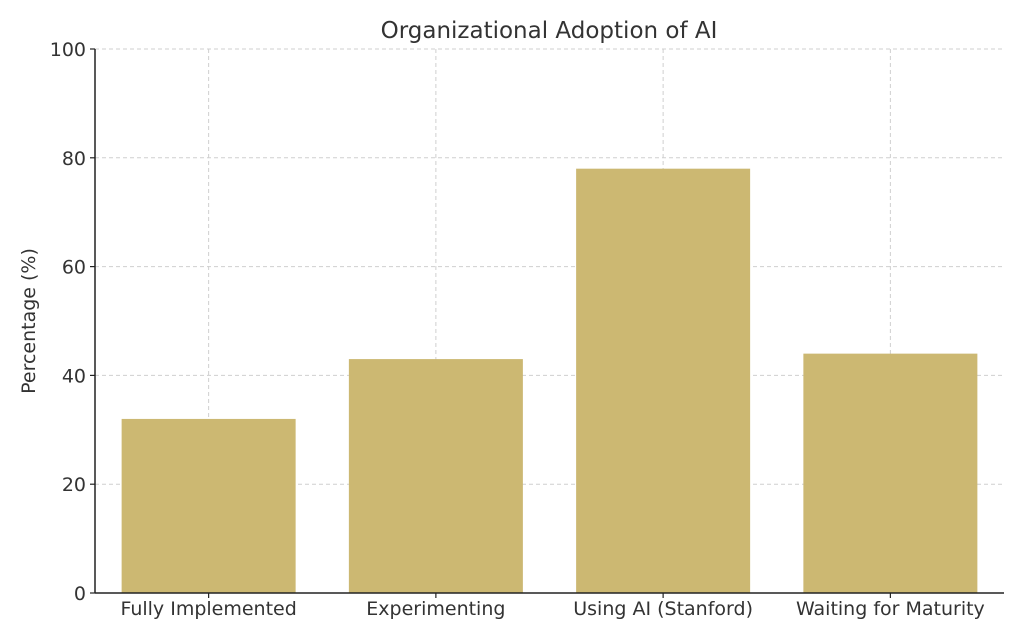 This screenshot has width=1024, height=640. Describe the element at coordinates (663, 380) in the screenshot. I see `bar-using-ai-stanford` at that location.